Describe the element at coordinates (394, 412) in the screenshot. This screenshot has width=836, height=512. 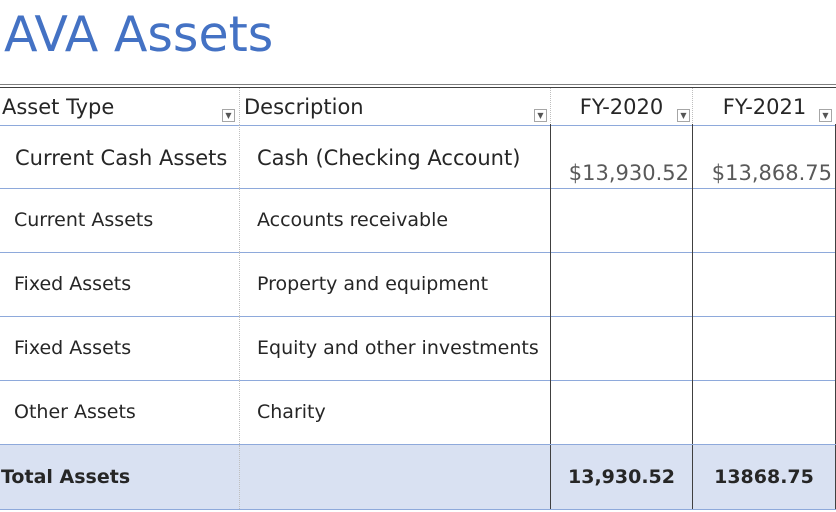
I see `cell-description: Charity` at that location.